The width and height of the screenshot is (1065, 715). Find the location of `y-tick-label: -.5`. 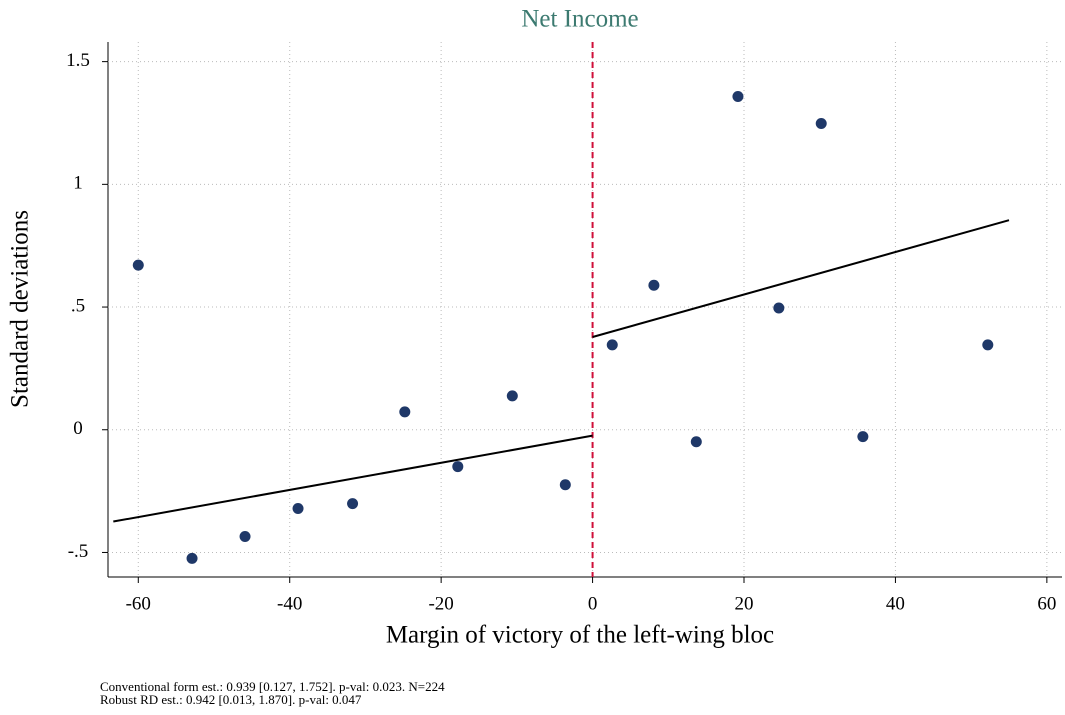

y-tick-label: -.5 is located at coordinates (78, 551).